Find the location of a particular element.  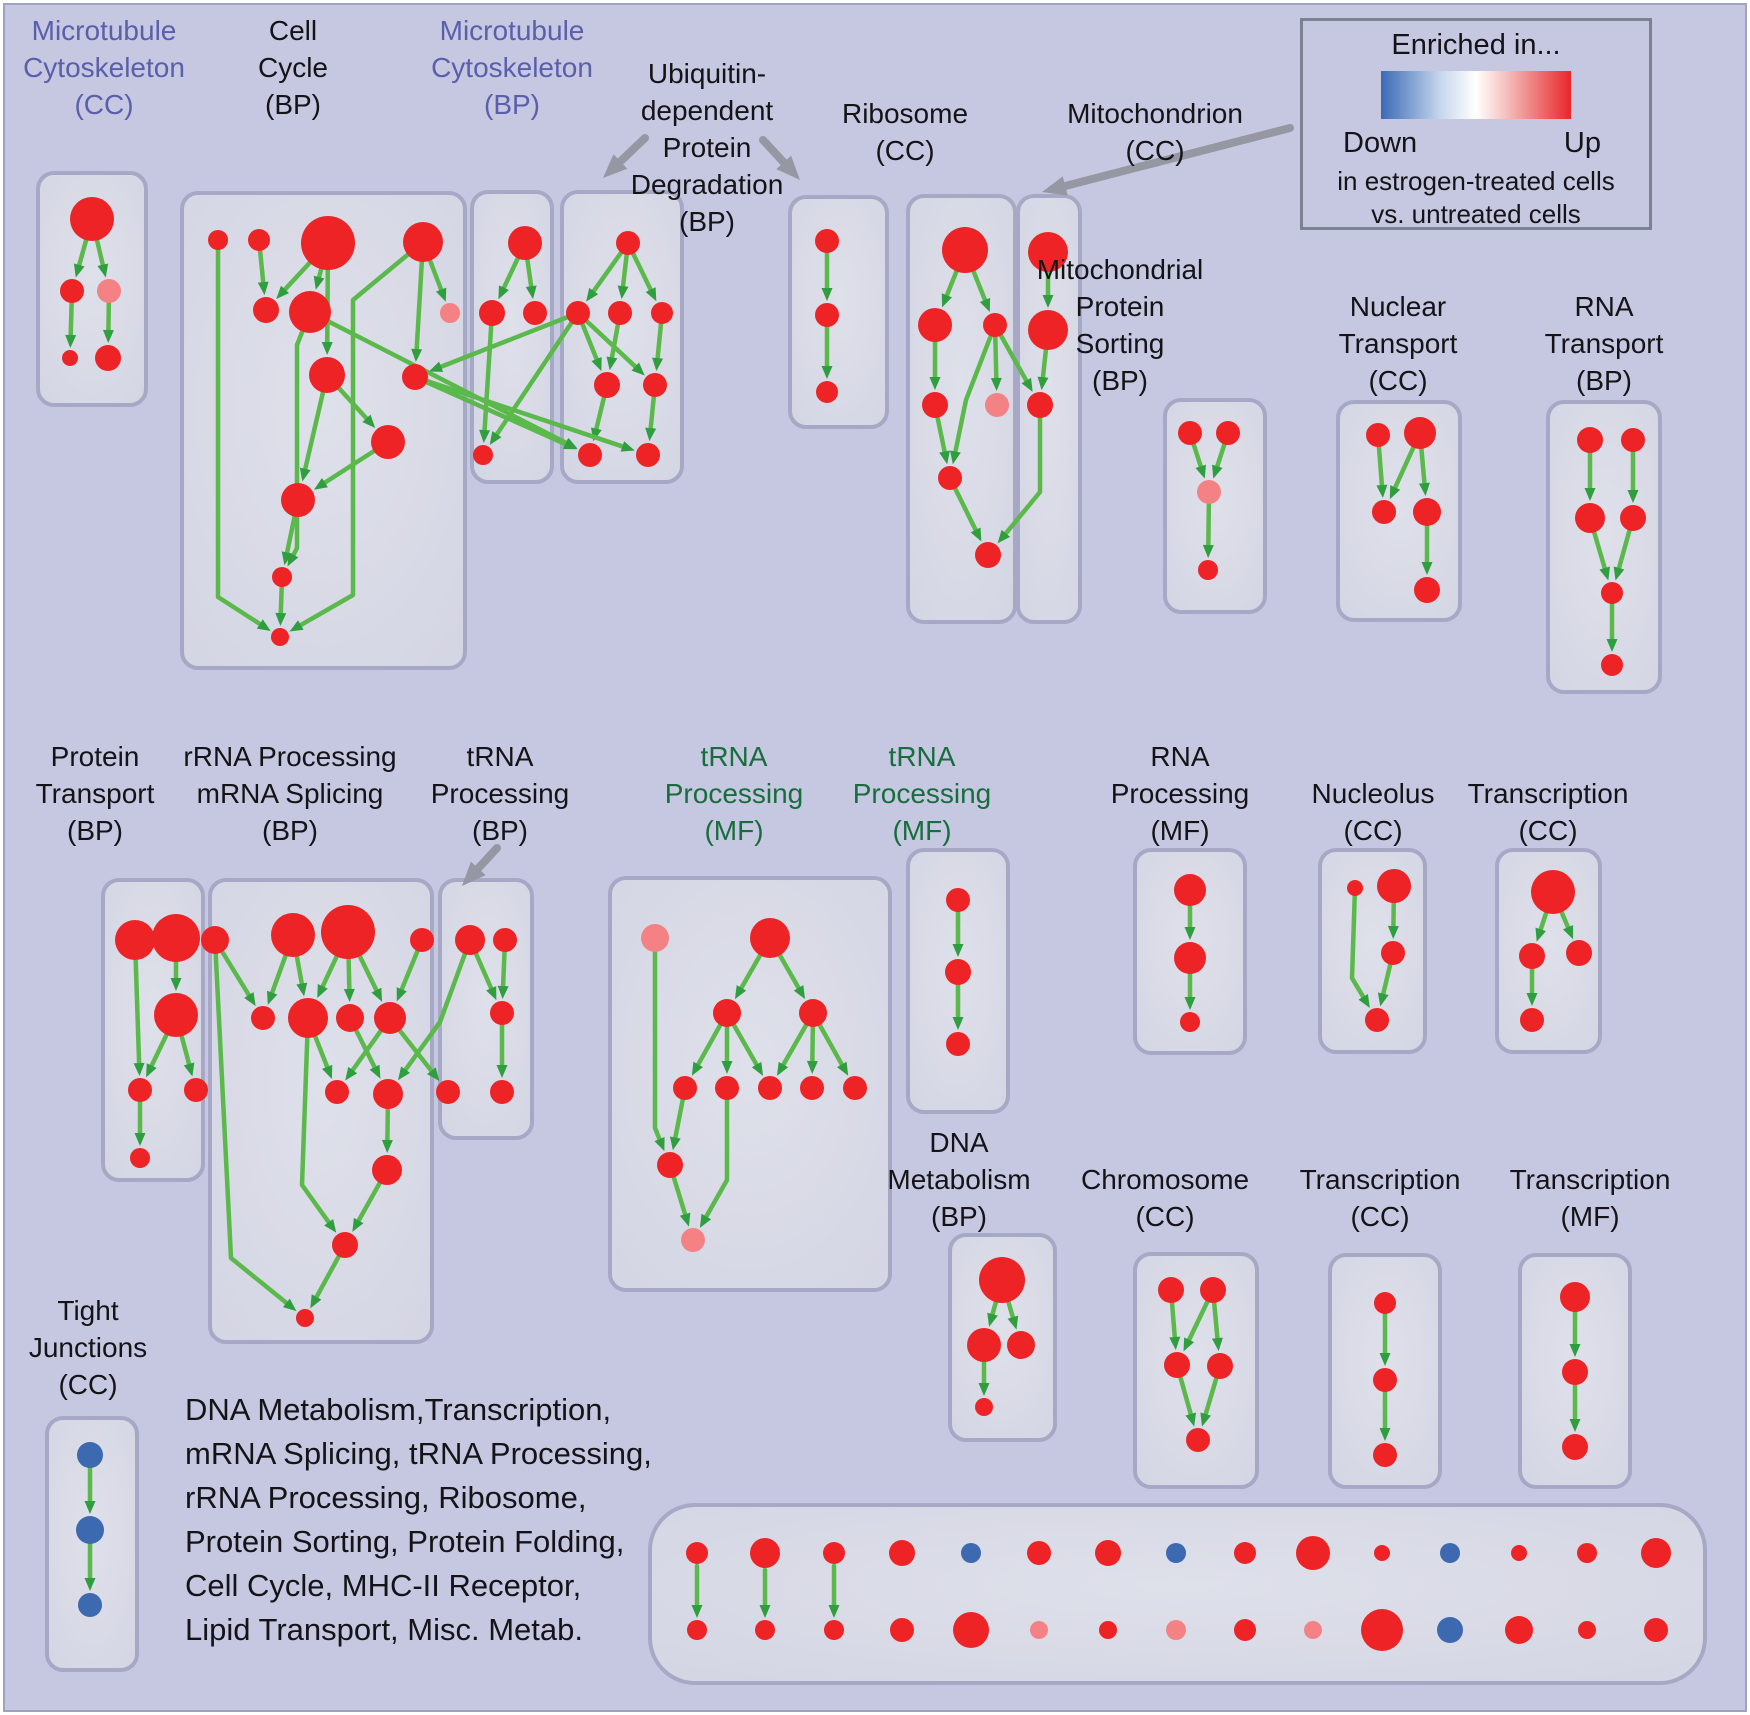

edge-tmfb-L2-c3-head is located at coordinates (757, 1068).